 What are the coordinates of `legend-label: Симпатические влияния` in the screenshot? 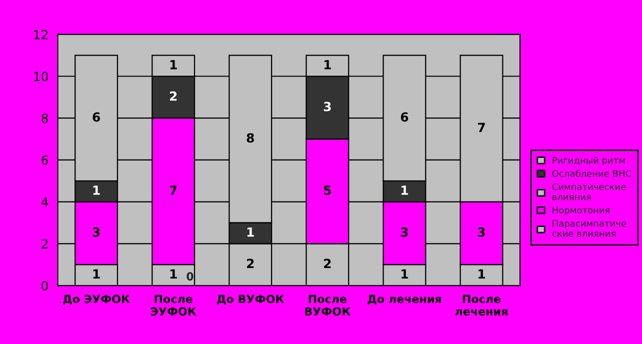 It's located at (589, 191).